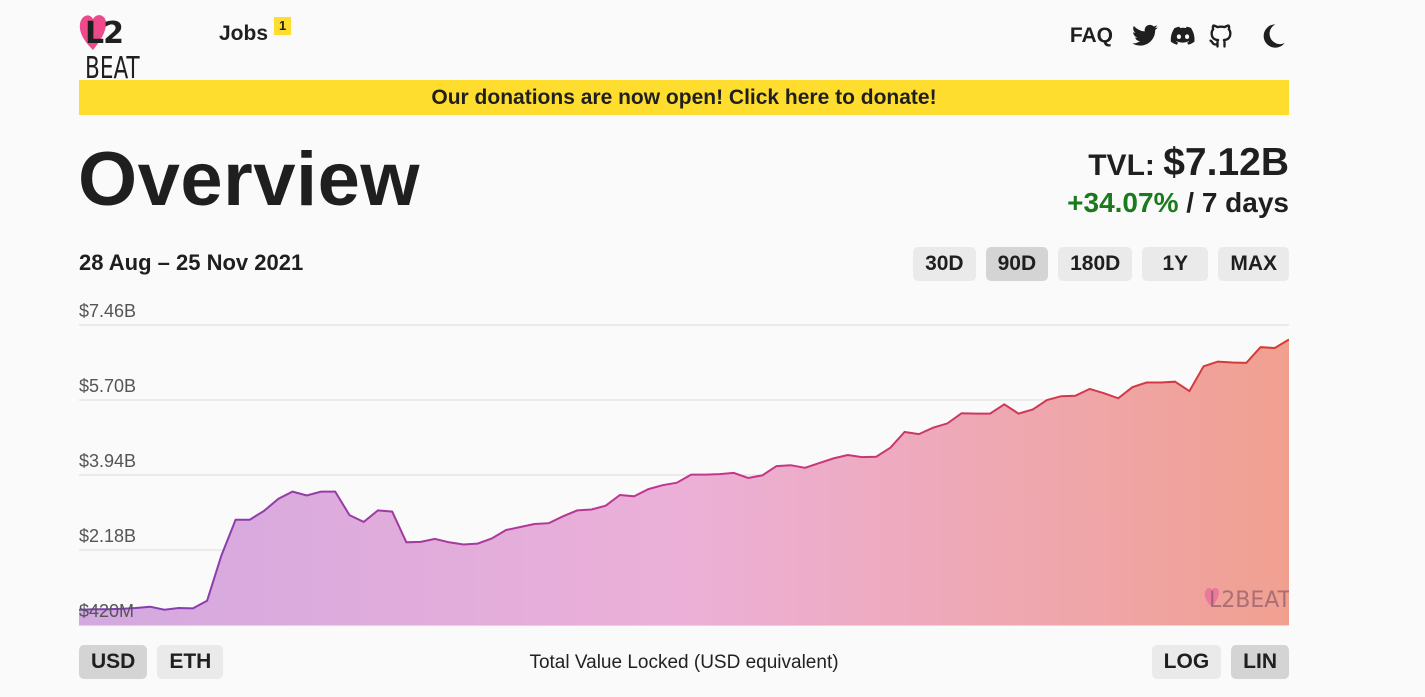  I want to click on logo-wordmark: L2BEAT, so click(138, 51).